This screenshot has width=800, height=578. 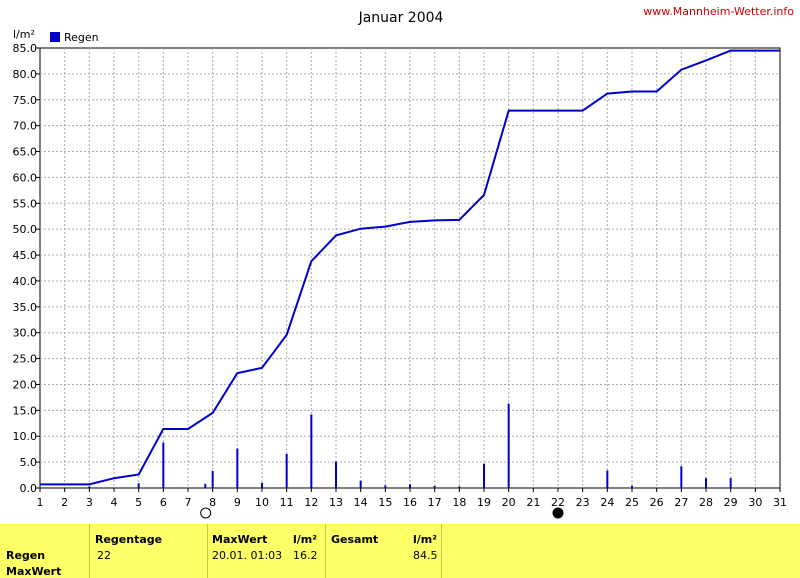 What do you see at coordinates (81, 37) in the screenshot?
I see `legend-label: Regen` at bounding box center [81, 37].